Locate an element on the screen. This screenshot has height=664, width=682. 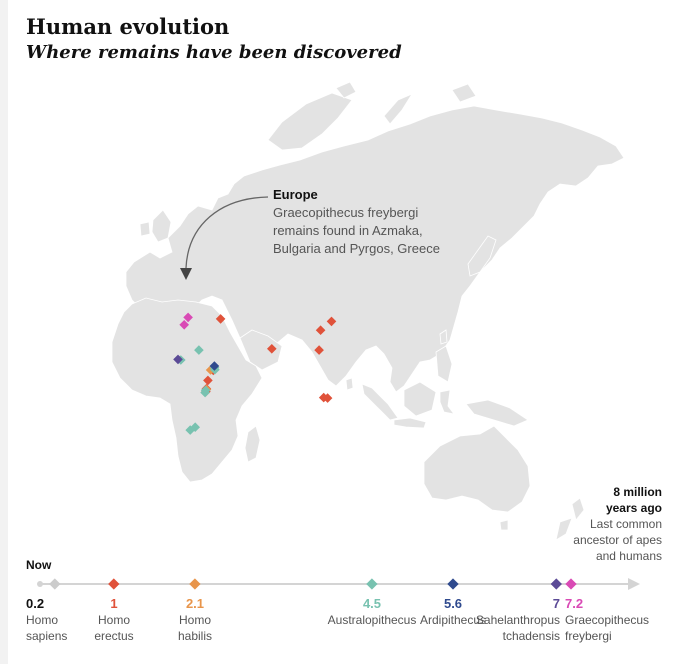
tasmania-shape is located at coordinates (504, 525).